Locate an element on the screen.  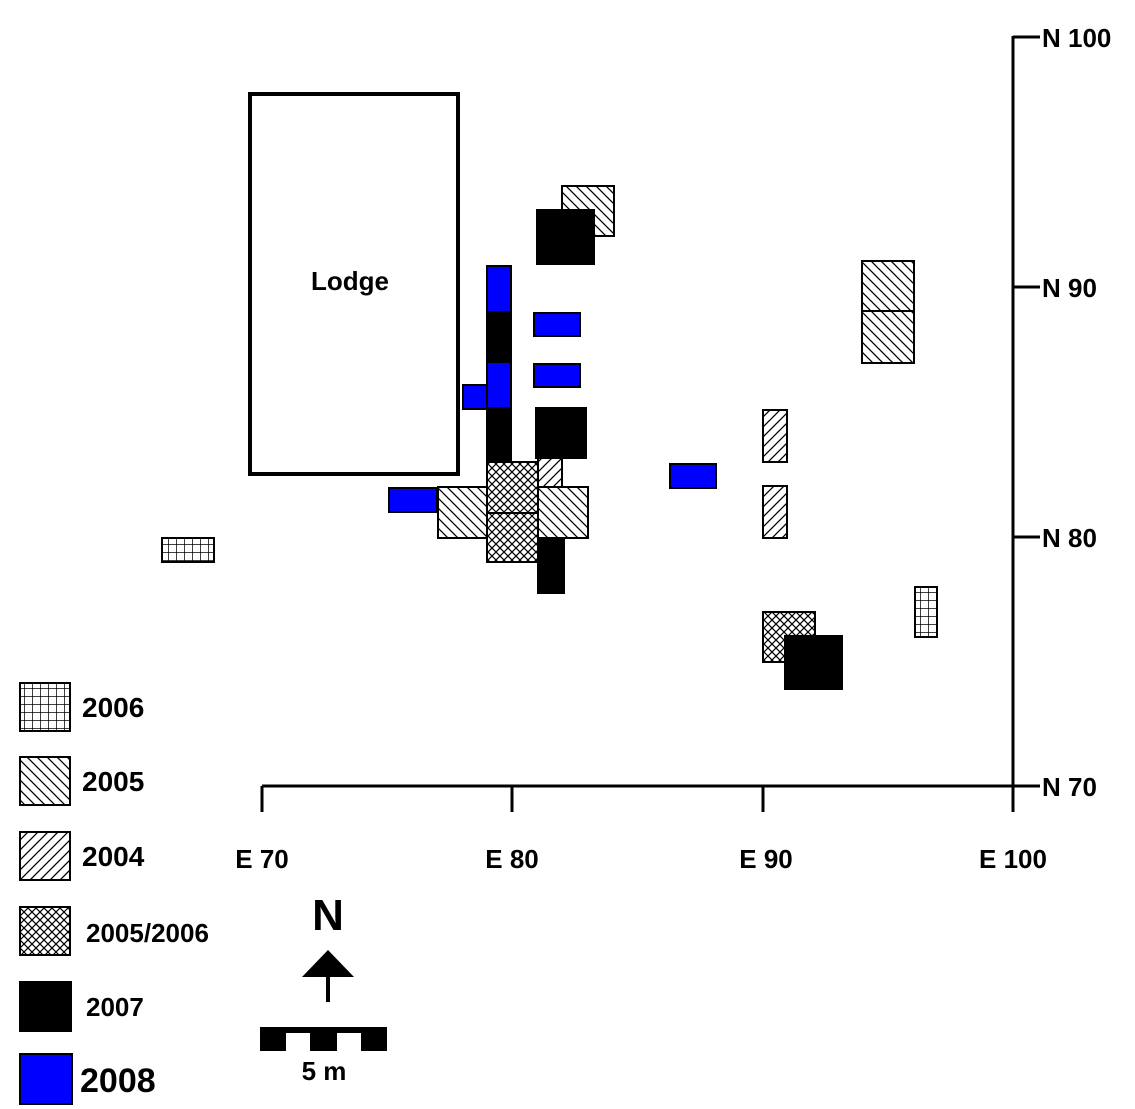
scale-bar: 5 m is located at coordinates (323, 1056).